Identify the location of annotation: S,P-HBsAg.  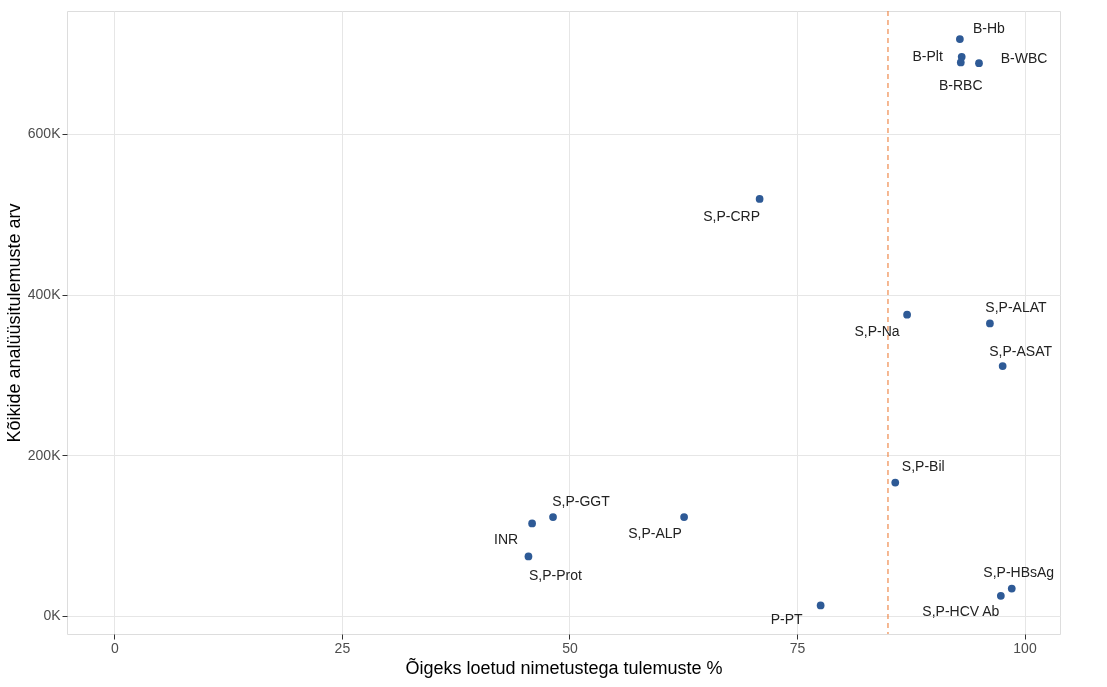
(1019, 571).